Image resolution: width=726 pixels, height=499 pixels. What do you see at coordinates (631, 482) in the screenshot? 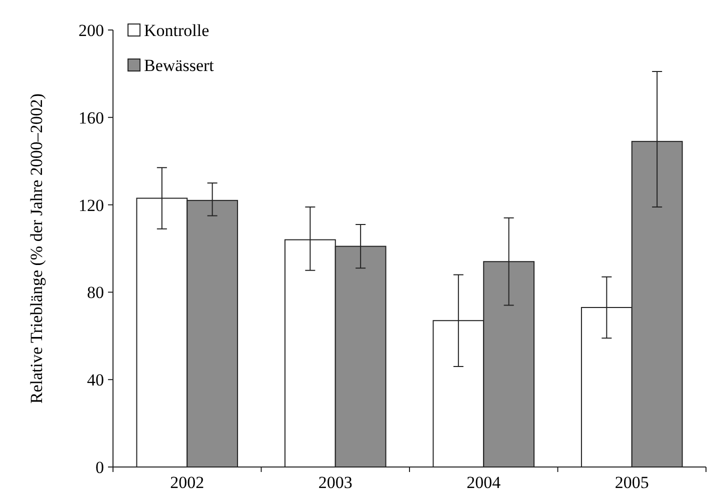
I see `x-tick-label: 2005` at bounding box center [631, 482].